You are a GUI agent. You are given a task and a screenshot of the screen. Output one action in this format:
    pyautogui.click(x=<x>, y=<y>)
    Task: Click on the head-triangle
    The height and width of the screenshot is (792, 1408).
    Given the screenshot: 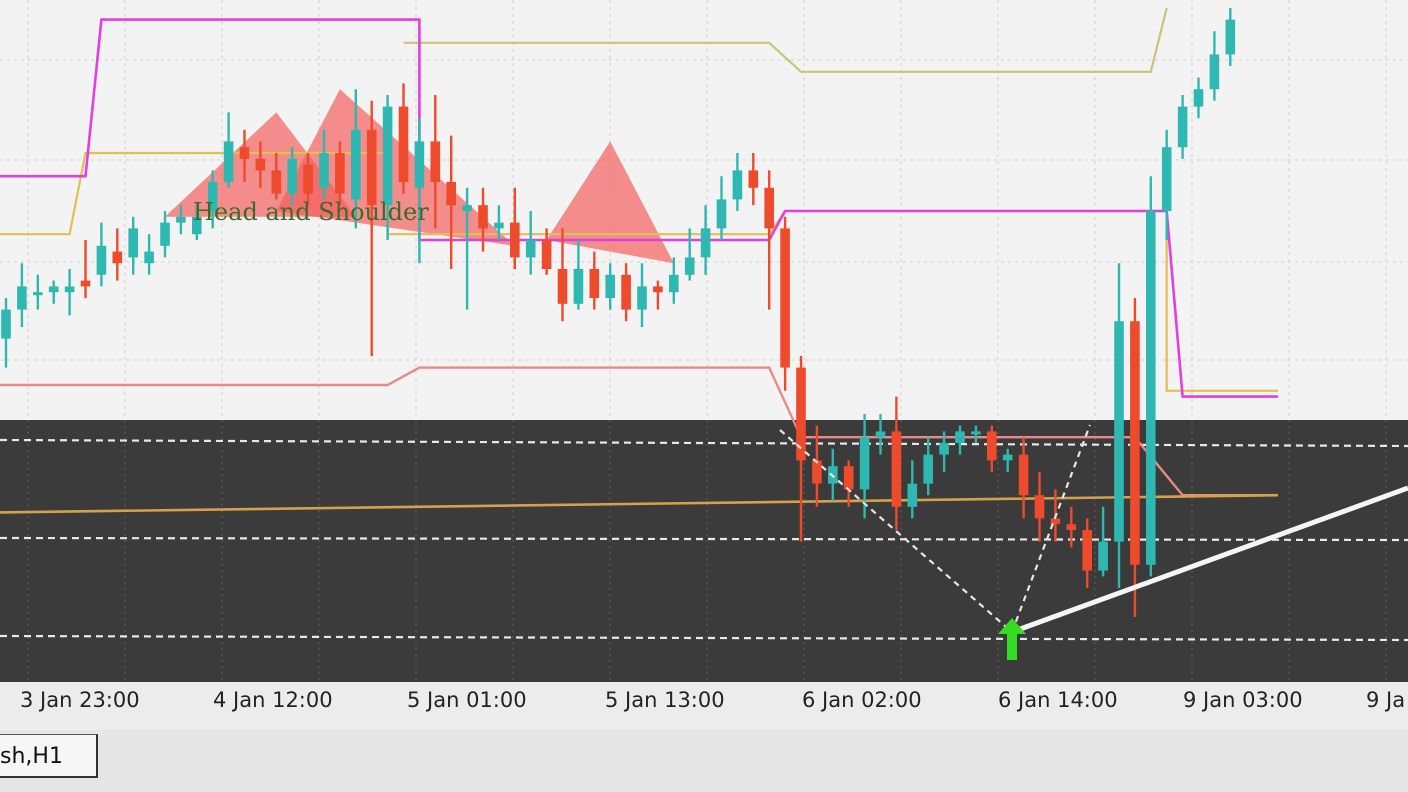 What is the action you would take?
    pyautogui.click(x=395, y=167)
    